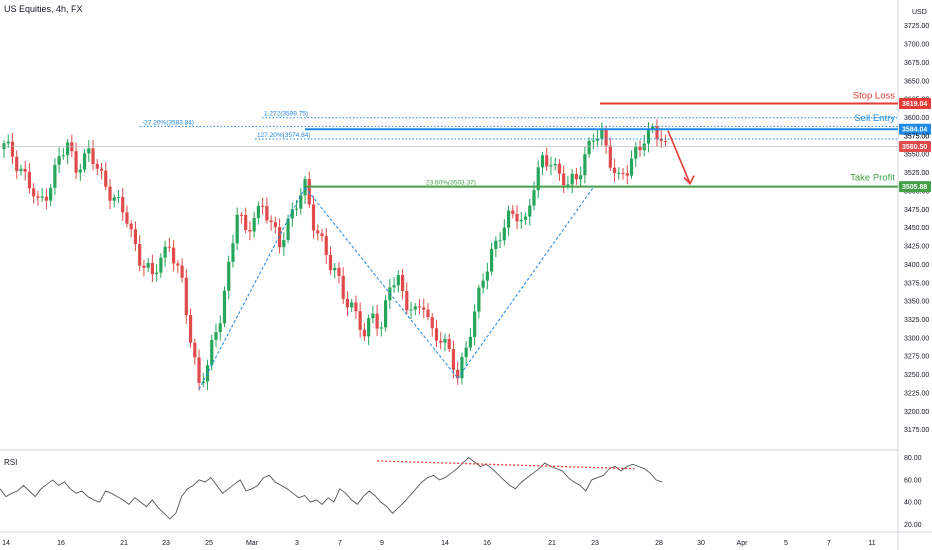  Describe the element at coordinates (506, 465) in the screenshot. I see `rsi-divergence-line` at that location.